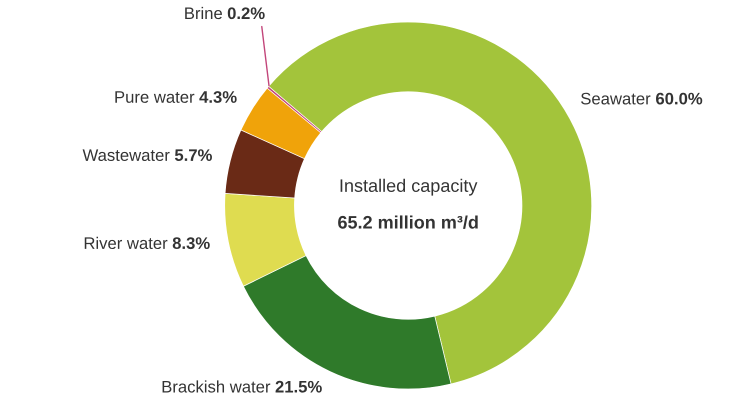 Image resolution: width=754 pixels, height=400 pixels. What do you see at coordinates (246, 13) in the screenshot?
I see `data-label: 0.2%` at bounding box center [246, 13].